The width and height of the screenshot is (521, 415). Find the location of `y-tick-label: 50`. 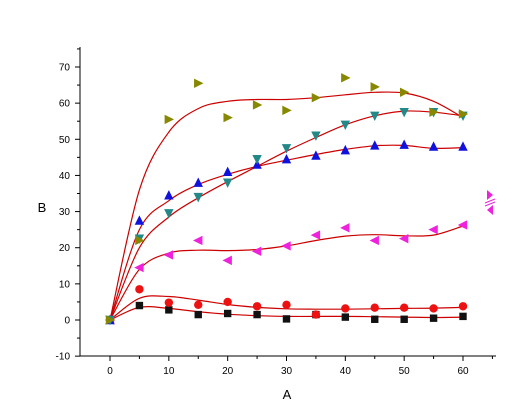

y-tick-label: 50 is located at coordinates (65, 140).